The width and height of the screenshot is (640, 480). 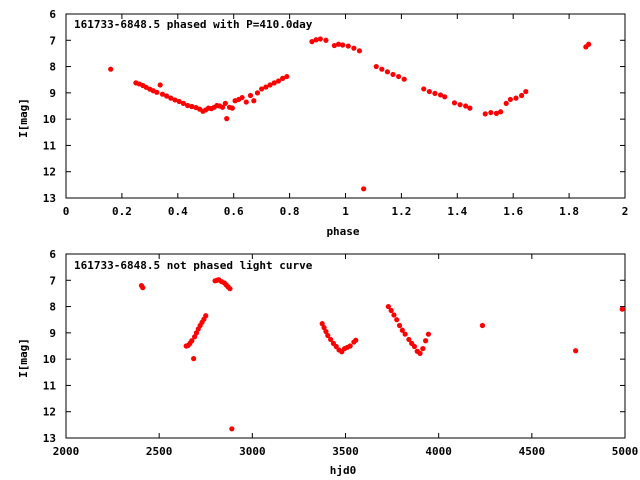 What do you see at coordinates (52, 40) in the screenshot?
I see `y-tick-label: 7` at bounding box center [52, 40].